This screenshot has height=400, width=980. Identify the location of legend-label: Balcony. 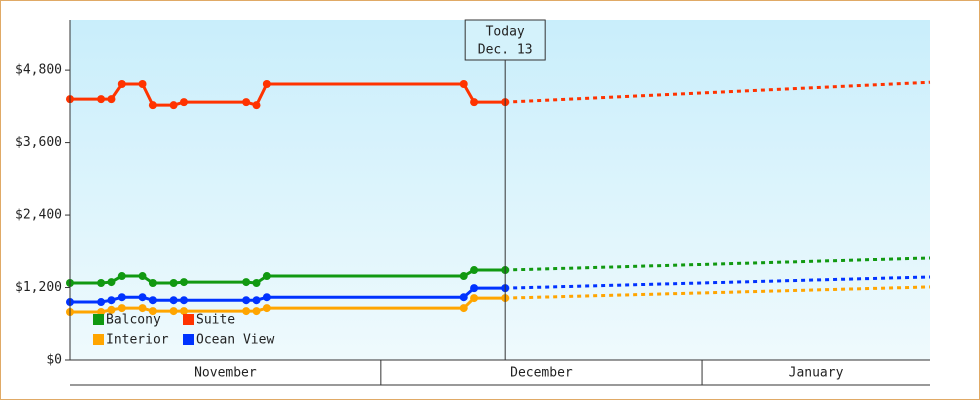
(133, 320).